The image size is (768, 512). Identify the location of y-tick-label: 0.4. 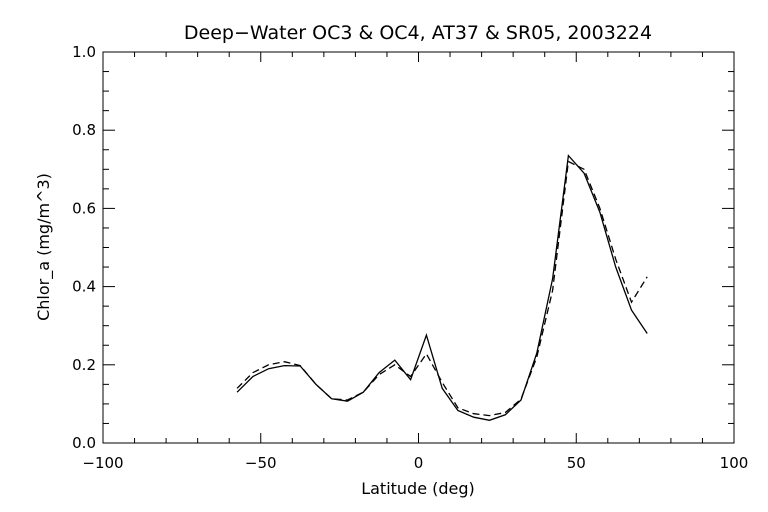
(84, 287).